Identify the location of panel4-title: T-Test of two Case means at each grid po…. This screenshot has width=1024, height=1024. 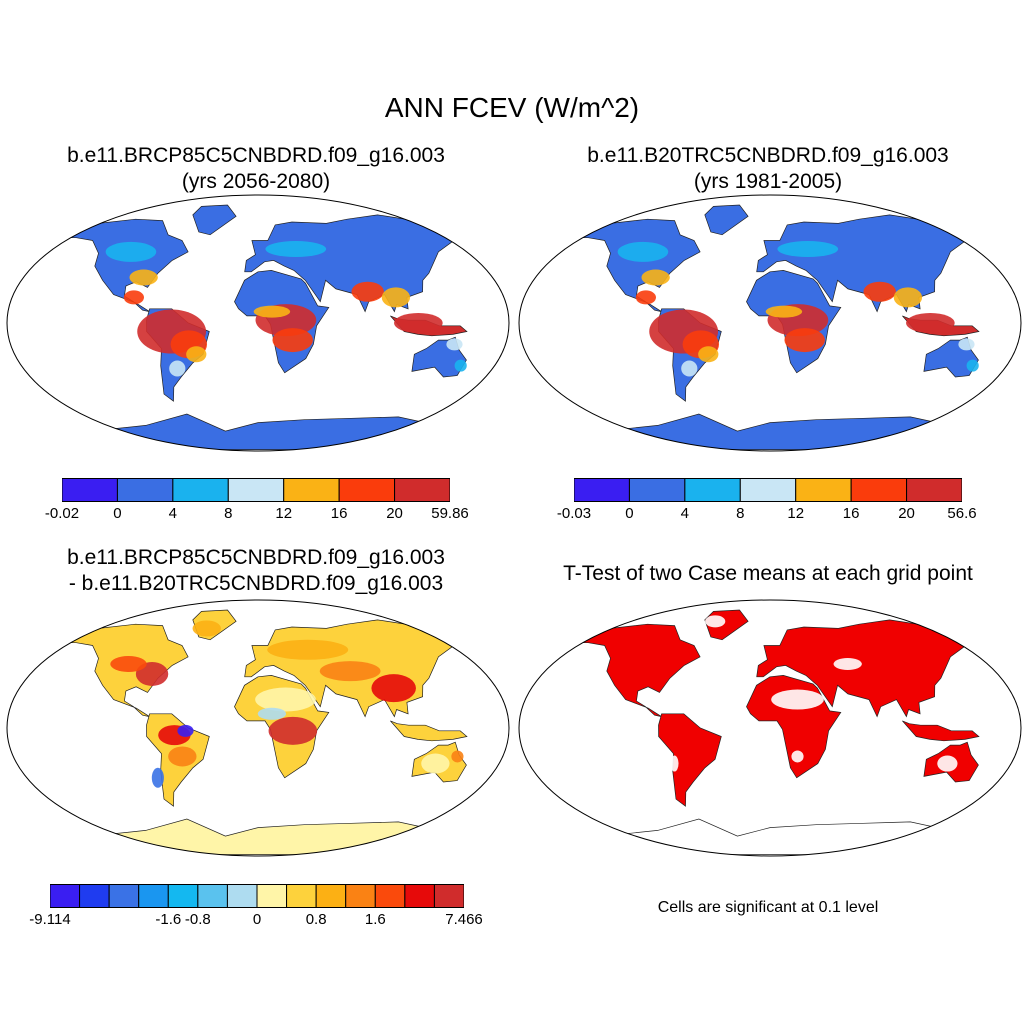
(768, 573).